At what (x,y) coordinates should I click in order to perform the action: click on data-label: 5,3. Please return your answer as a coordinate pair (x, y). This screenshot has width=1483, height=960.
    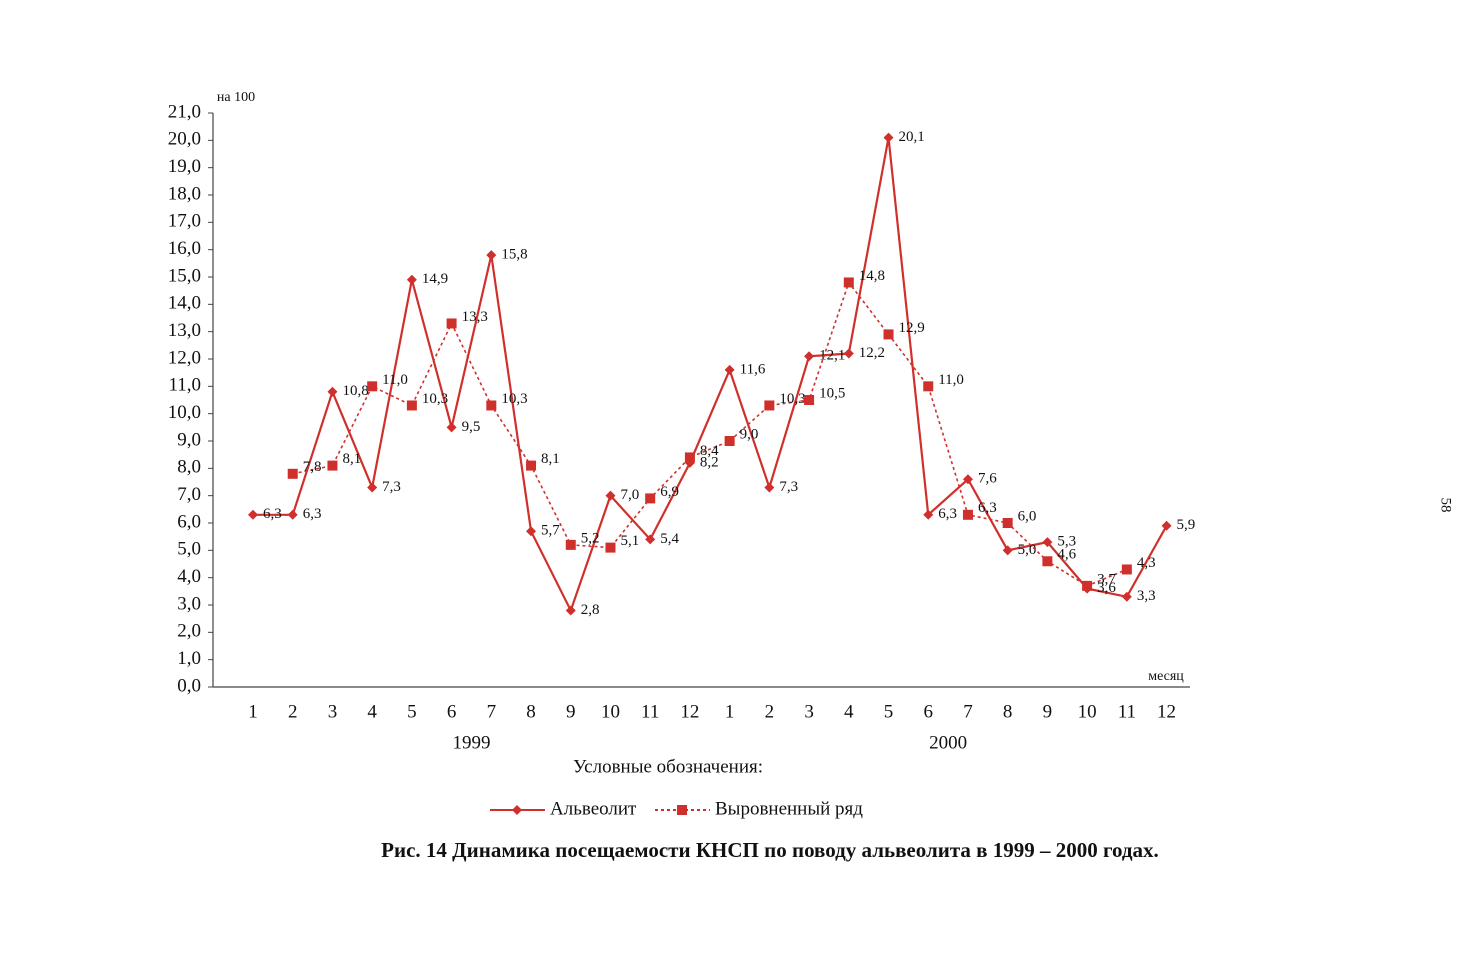
    Looking at the image, I should click on (1066, 542).